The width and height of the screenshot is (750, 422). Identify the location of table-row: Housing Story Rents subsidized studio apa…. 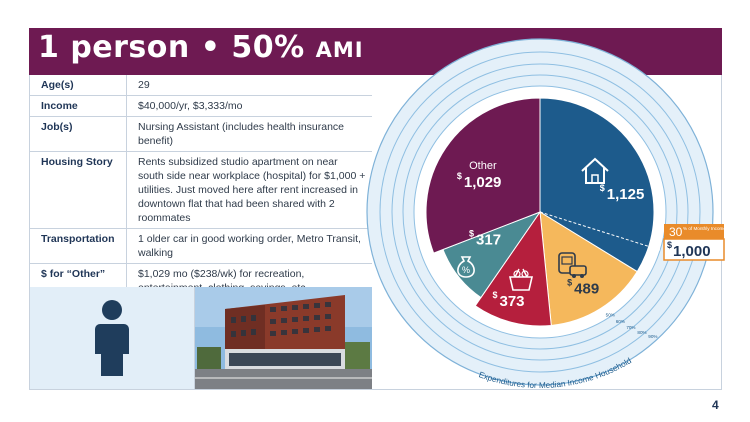
(201, 190).